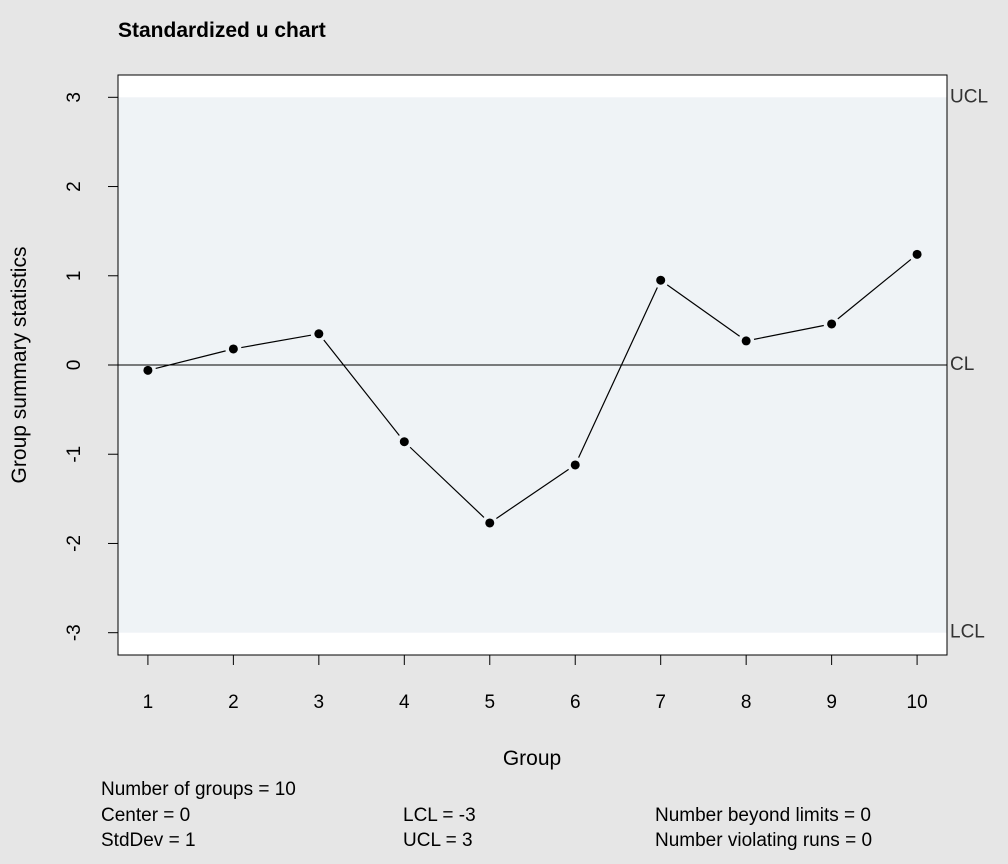 The height and width of the screenshot is (864, 1008). I want to click on stat-lcl: LCL = -3, so click(439, 815).